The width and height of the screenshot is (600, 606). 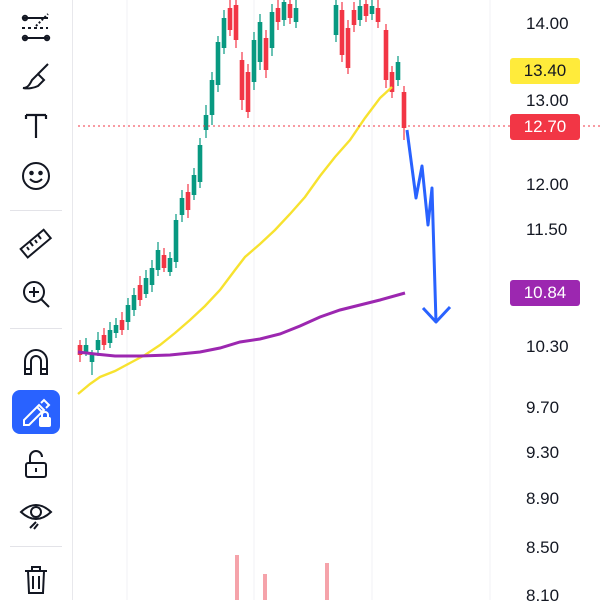 I want to click on emoji-tool, so click(x=36, y=176).